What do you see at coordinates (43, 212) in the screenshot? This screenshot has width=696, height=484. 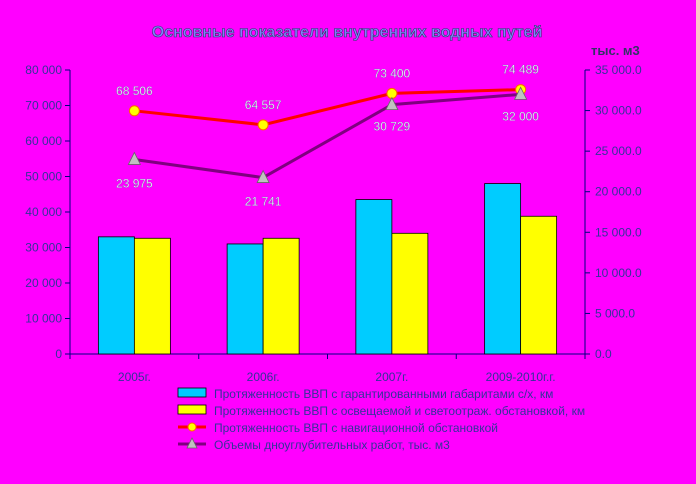 I see `left-tick-label: 40 000` at bounding box center [43, 212].